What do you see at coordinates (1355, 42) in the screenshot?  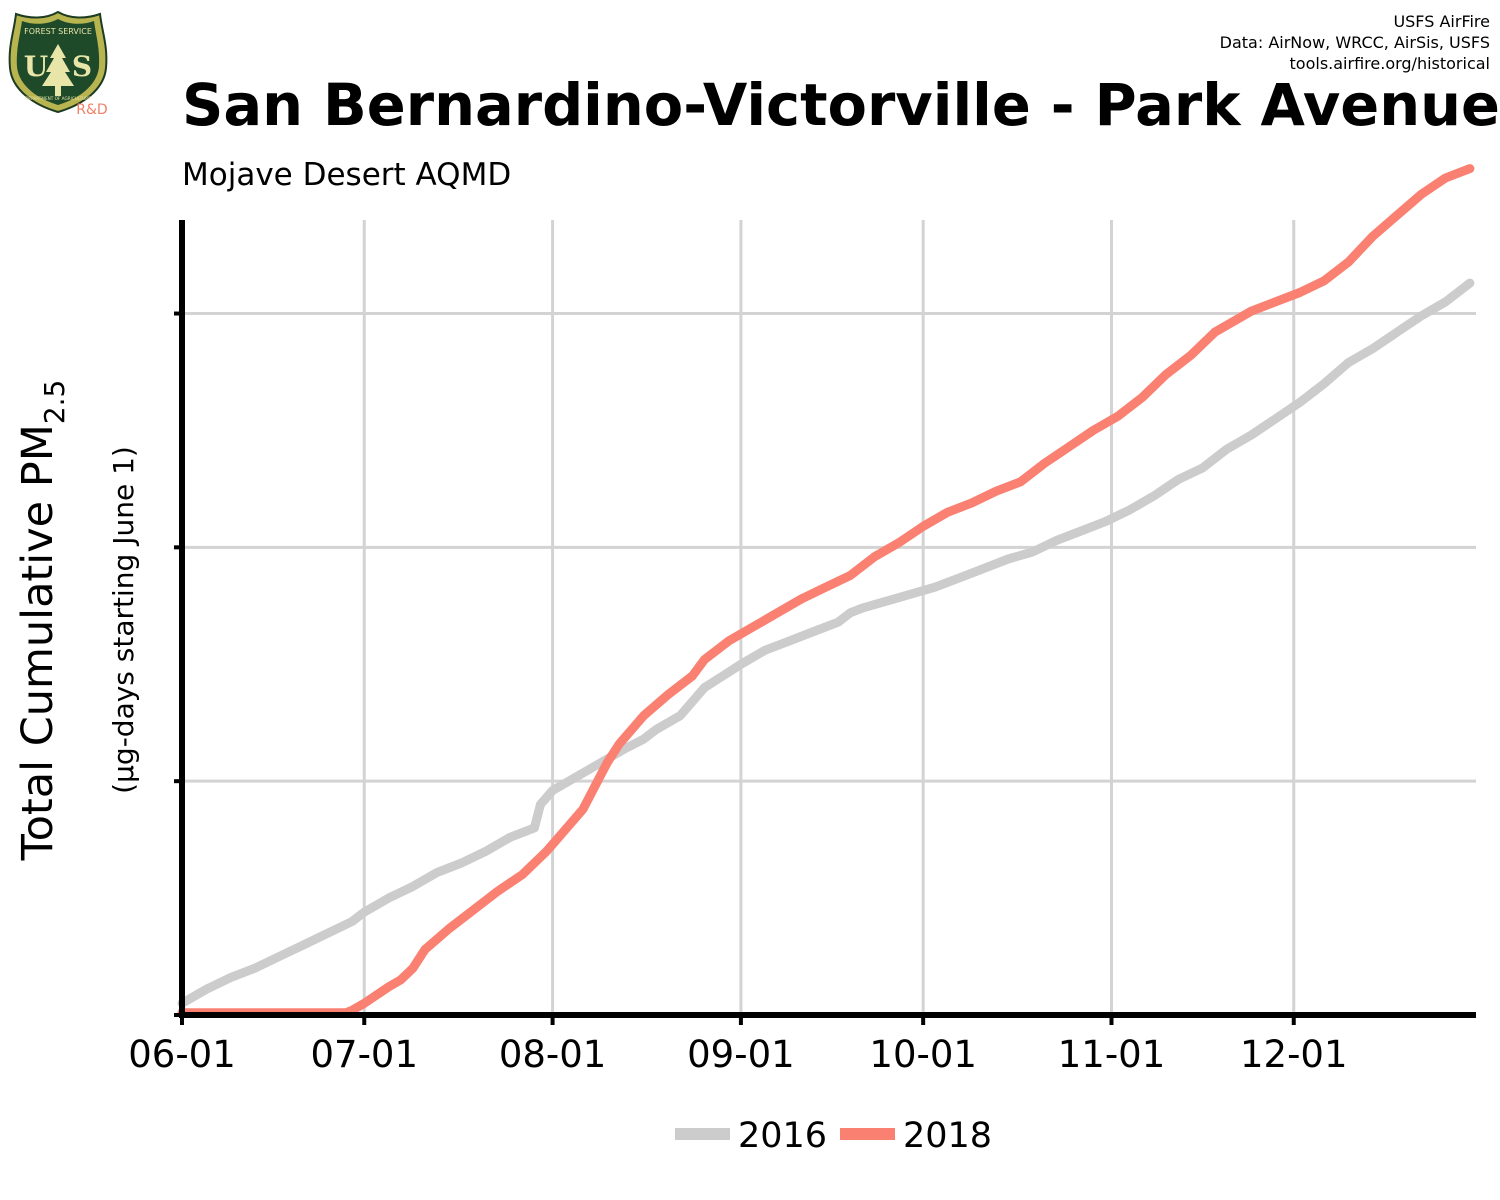 I see `credit-line-2: Data: AirNow, WRCC, AirSis, USFS` at bounding box center [1355, 42].